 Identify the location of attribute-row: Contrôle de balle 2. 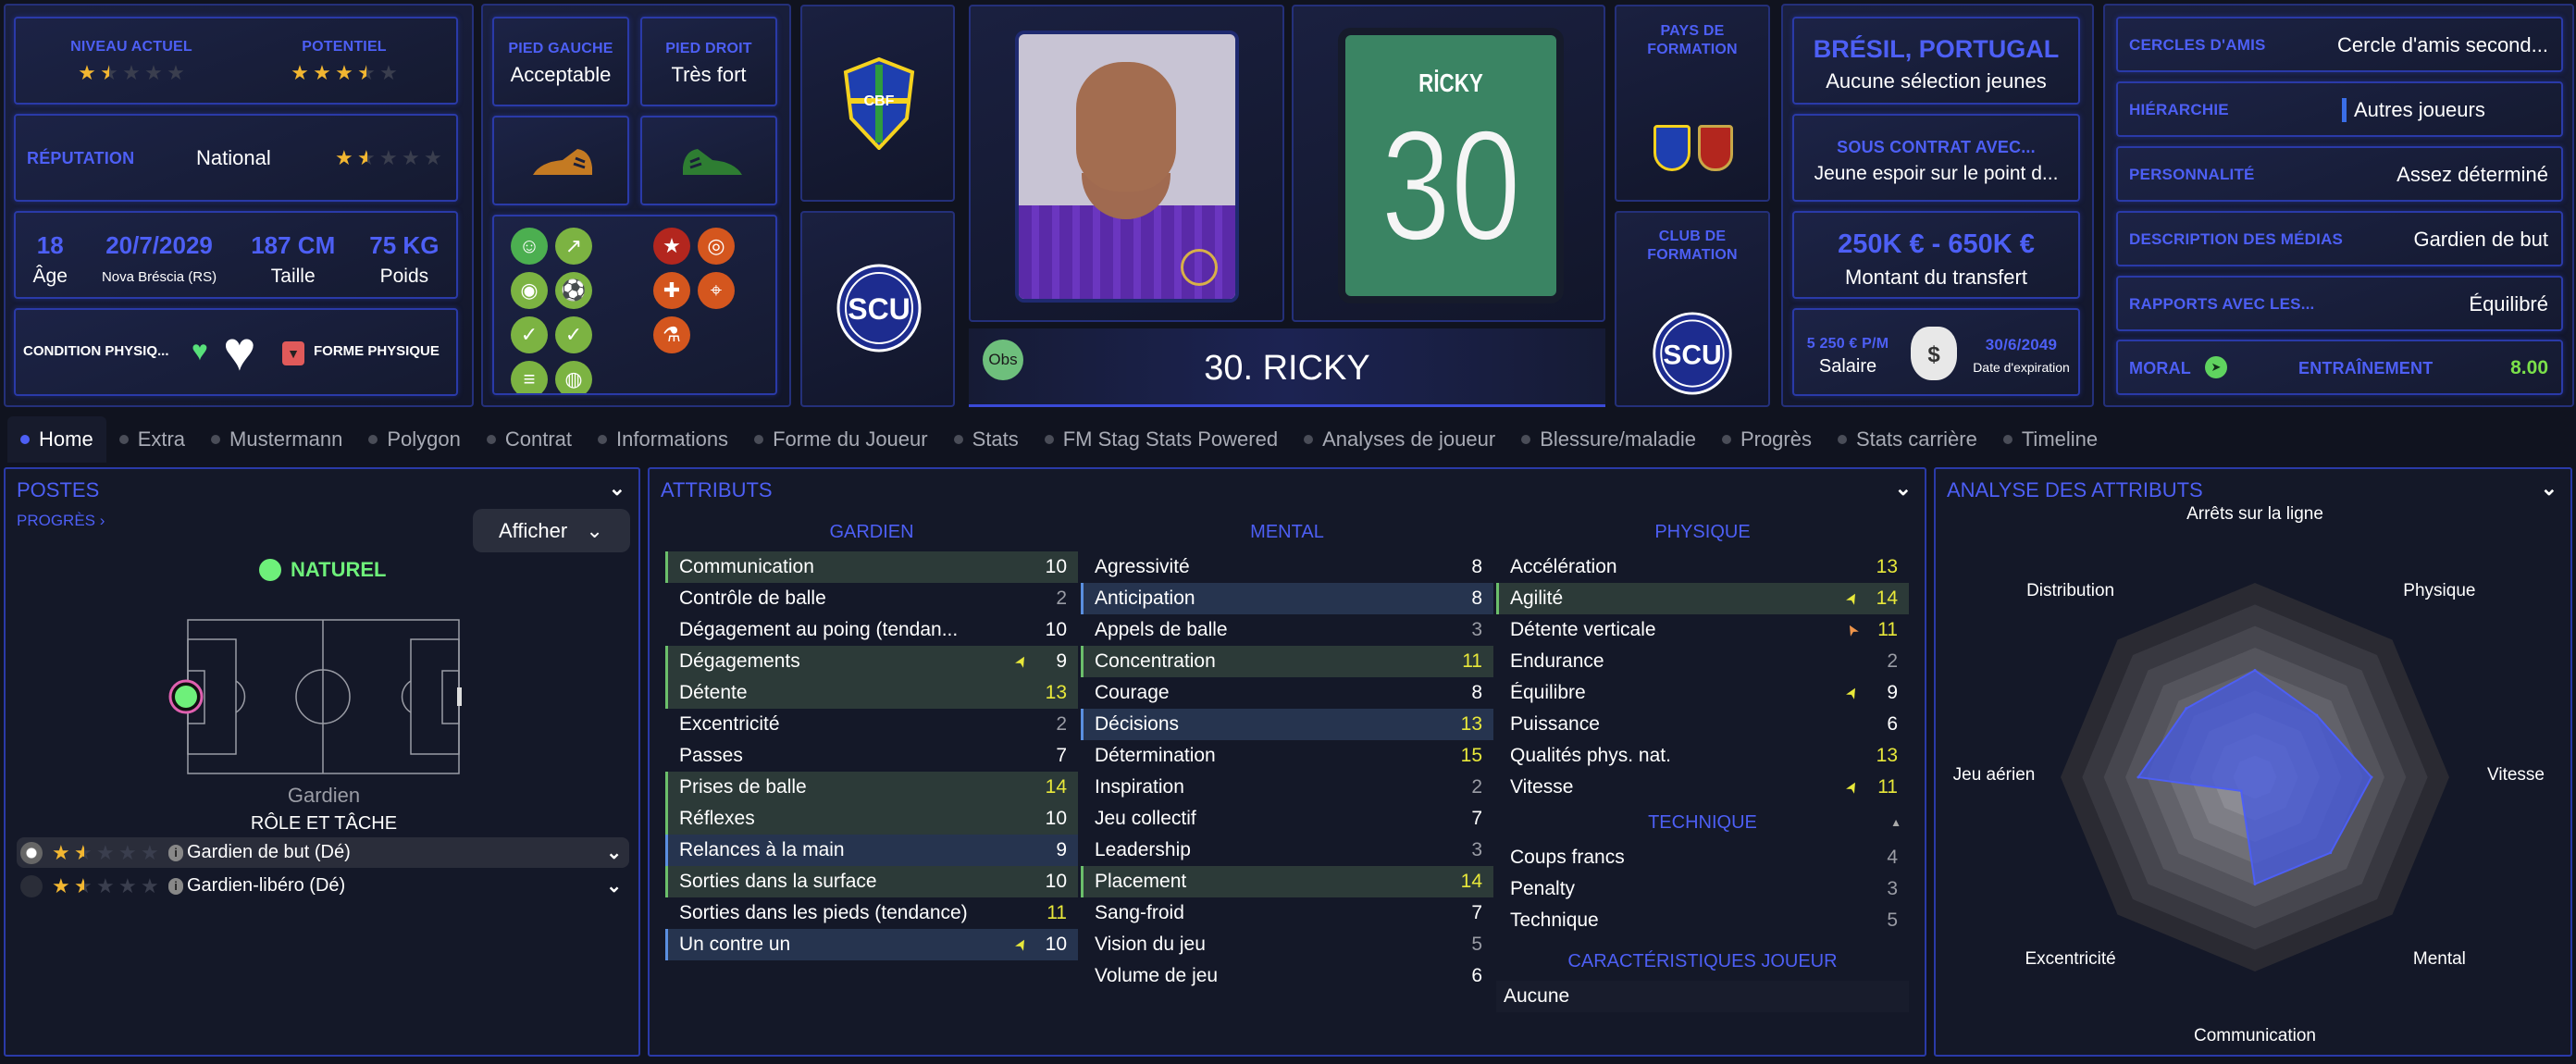
(872, 598).